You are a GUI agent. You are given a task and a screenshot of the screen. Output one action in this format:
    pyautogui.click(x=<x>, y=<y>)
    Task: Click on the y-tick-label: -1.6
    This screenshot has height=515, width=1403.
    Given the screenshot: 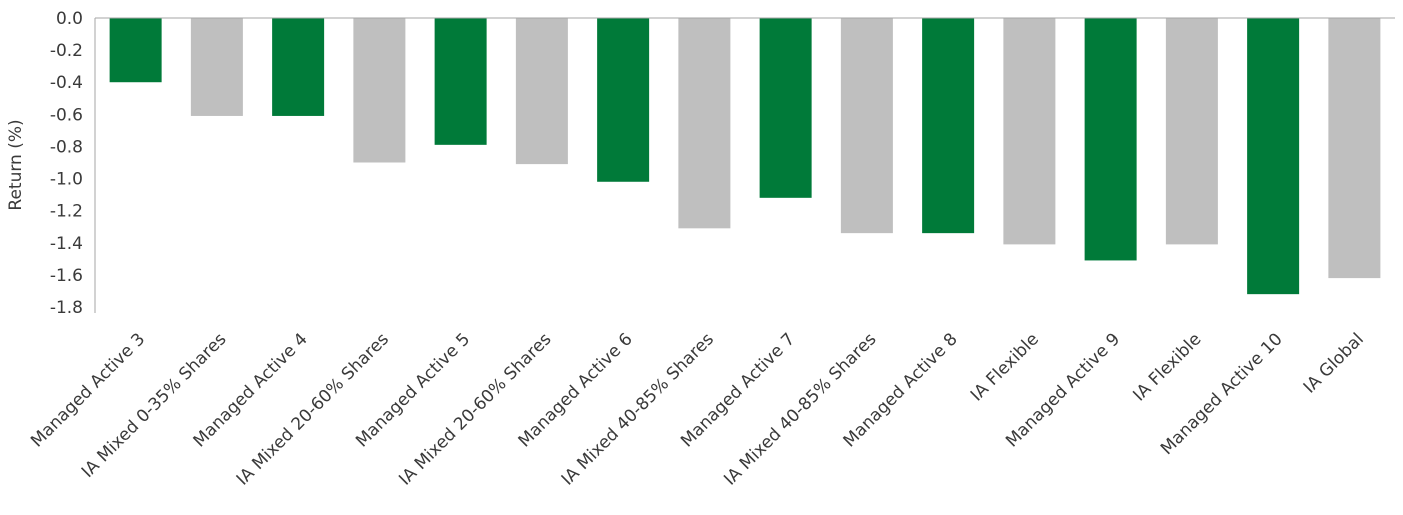 What is the action you would take?
    pyautogui.click(x=66, y=276)
    